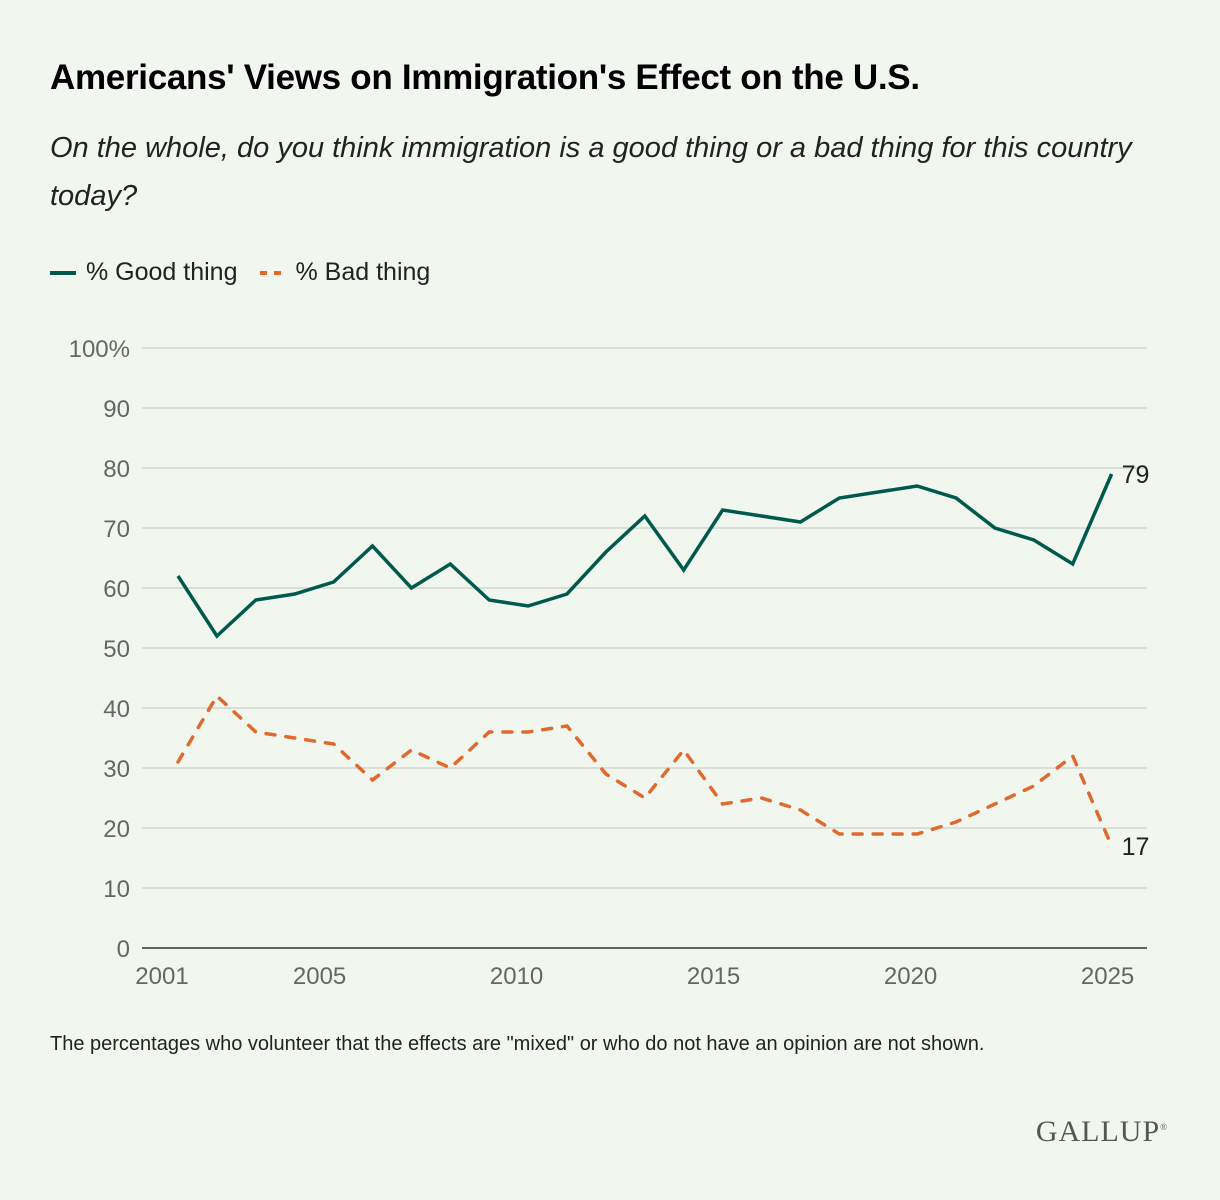  I want to click on legend: % Good thing % Bad thing, so click(240, 272).